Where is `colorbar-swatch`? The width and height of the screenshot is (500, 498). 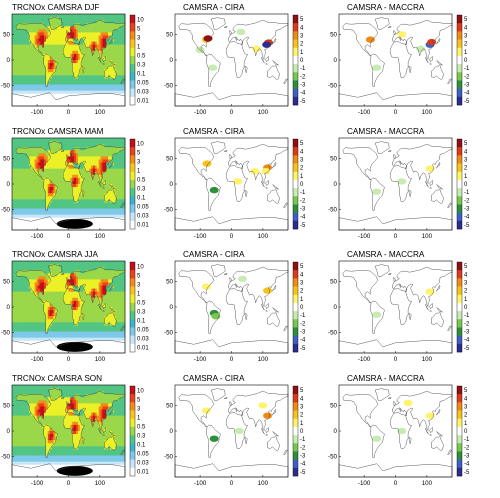
colorbar-swatch is located at coordinates (459, 60).